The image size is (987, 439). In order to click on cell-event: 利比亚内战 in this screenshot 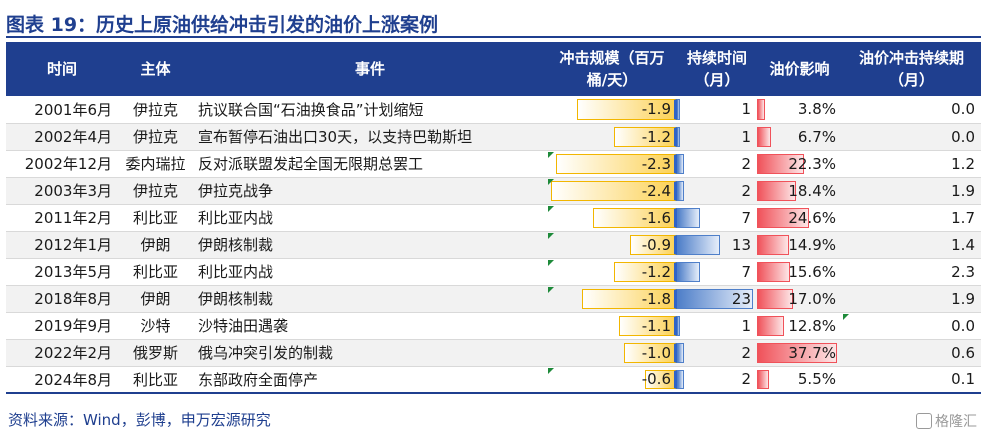, I will do `click(370, 218)`.